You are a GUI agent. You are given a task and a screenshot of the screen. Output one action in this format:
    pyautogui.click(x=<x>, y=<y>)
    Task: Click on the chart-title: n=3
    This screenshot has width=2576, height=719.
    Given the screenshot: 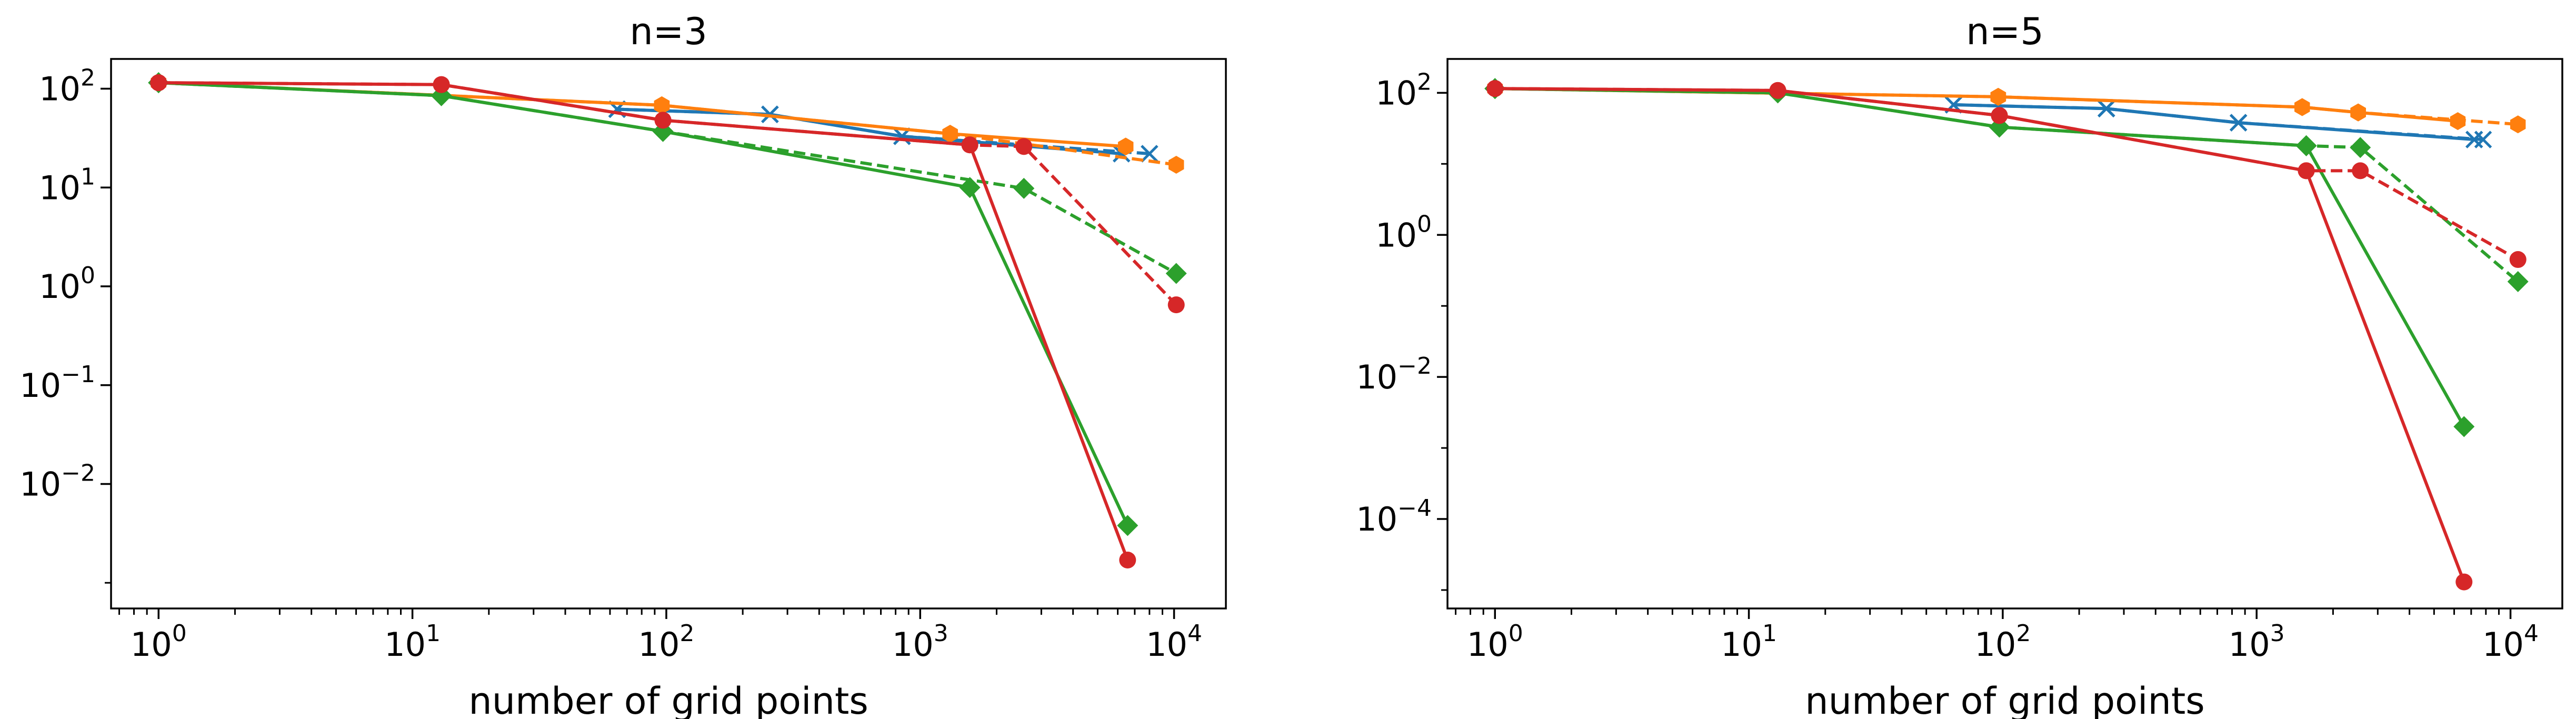 What is the action you would take?
    pyautogui.click(x=669, y=31)
    